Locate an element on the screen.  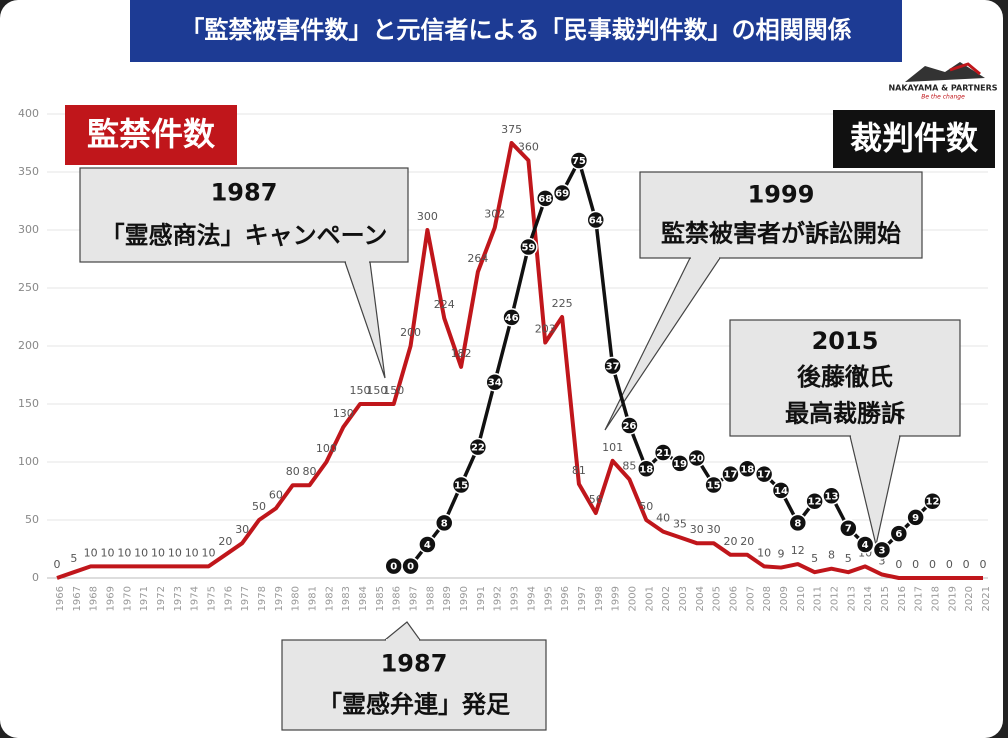
annotation-text: 「霊感商法」キャンペーン is located at coordinates (244, 235).